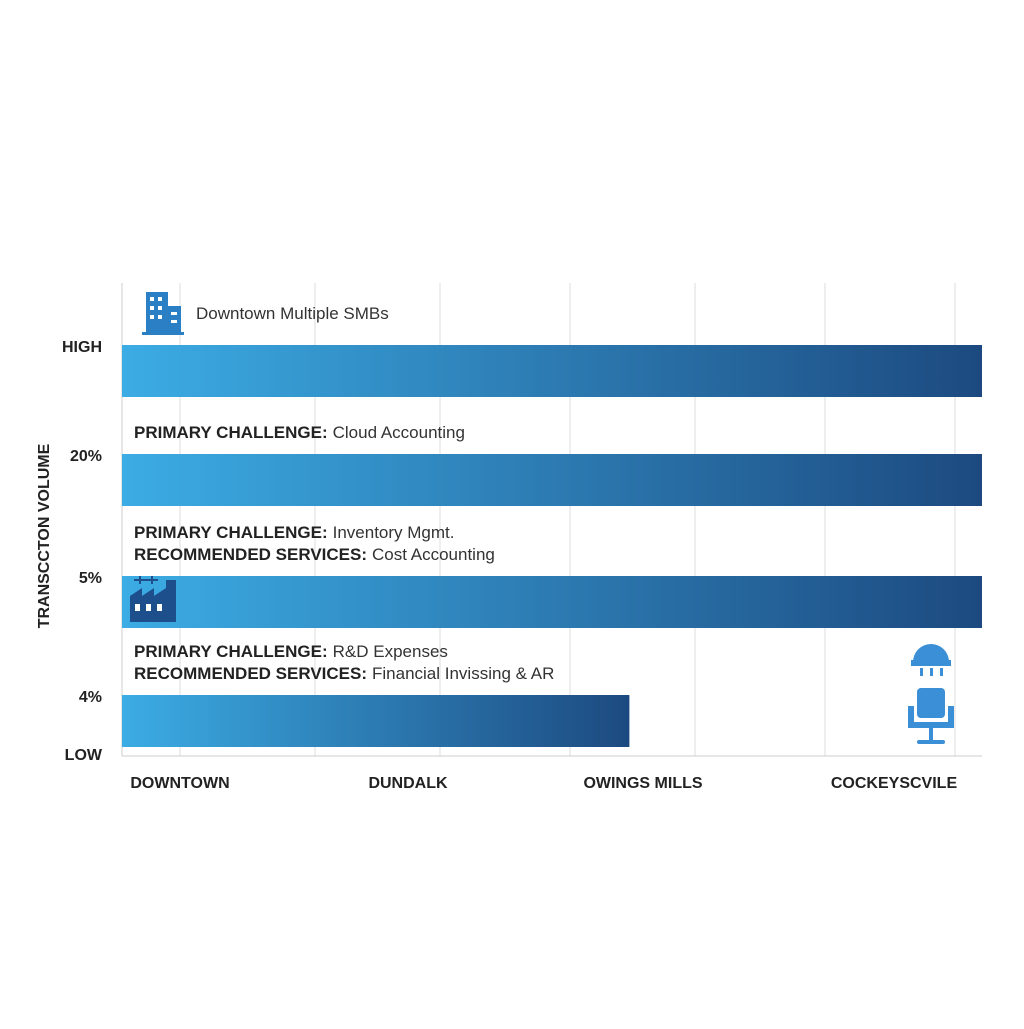  I want to click on annotation-text: Inventory Mgmt., so click(394, 532).